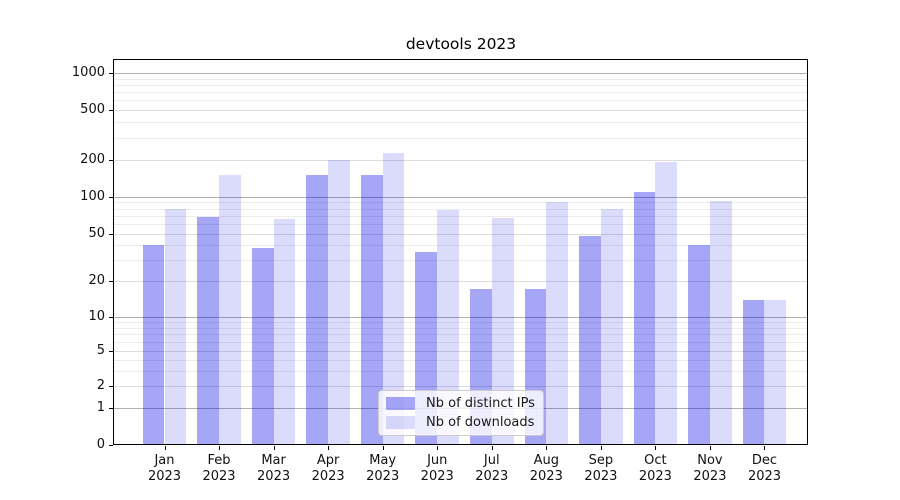 Image resolution: width=900 pixels, height=500 pixels. What do you see at coordinates (710, 468) in the screenshot?
I see `x-tick-label: Nov 2023` at bounding box center [710, 468].